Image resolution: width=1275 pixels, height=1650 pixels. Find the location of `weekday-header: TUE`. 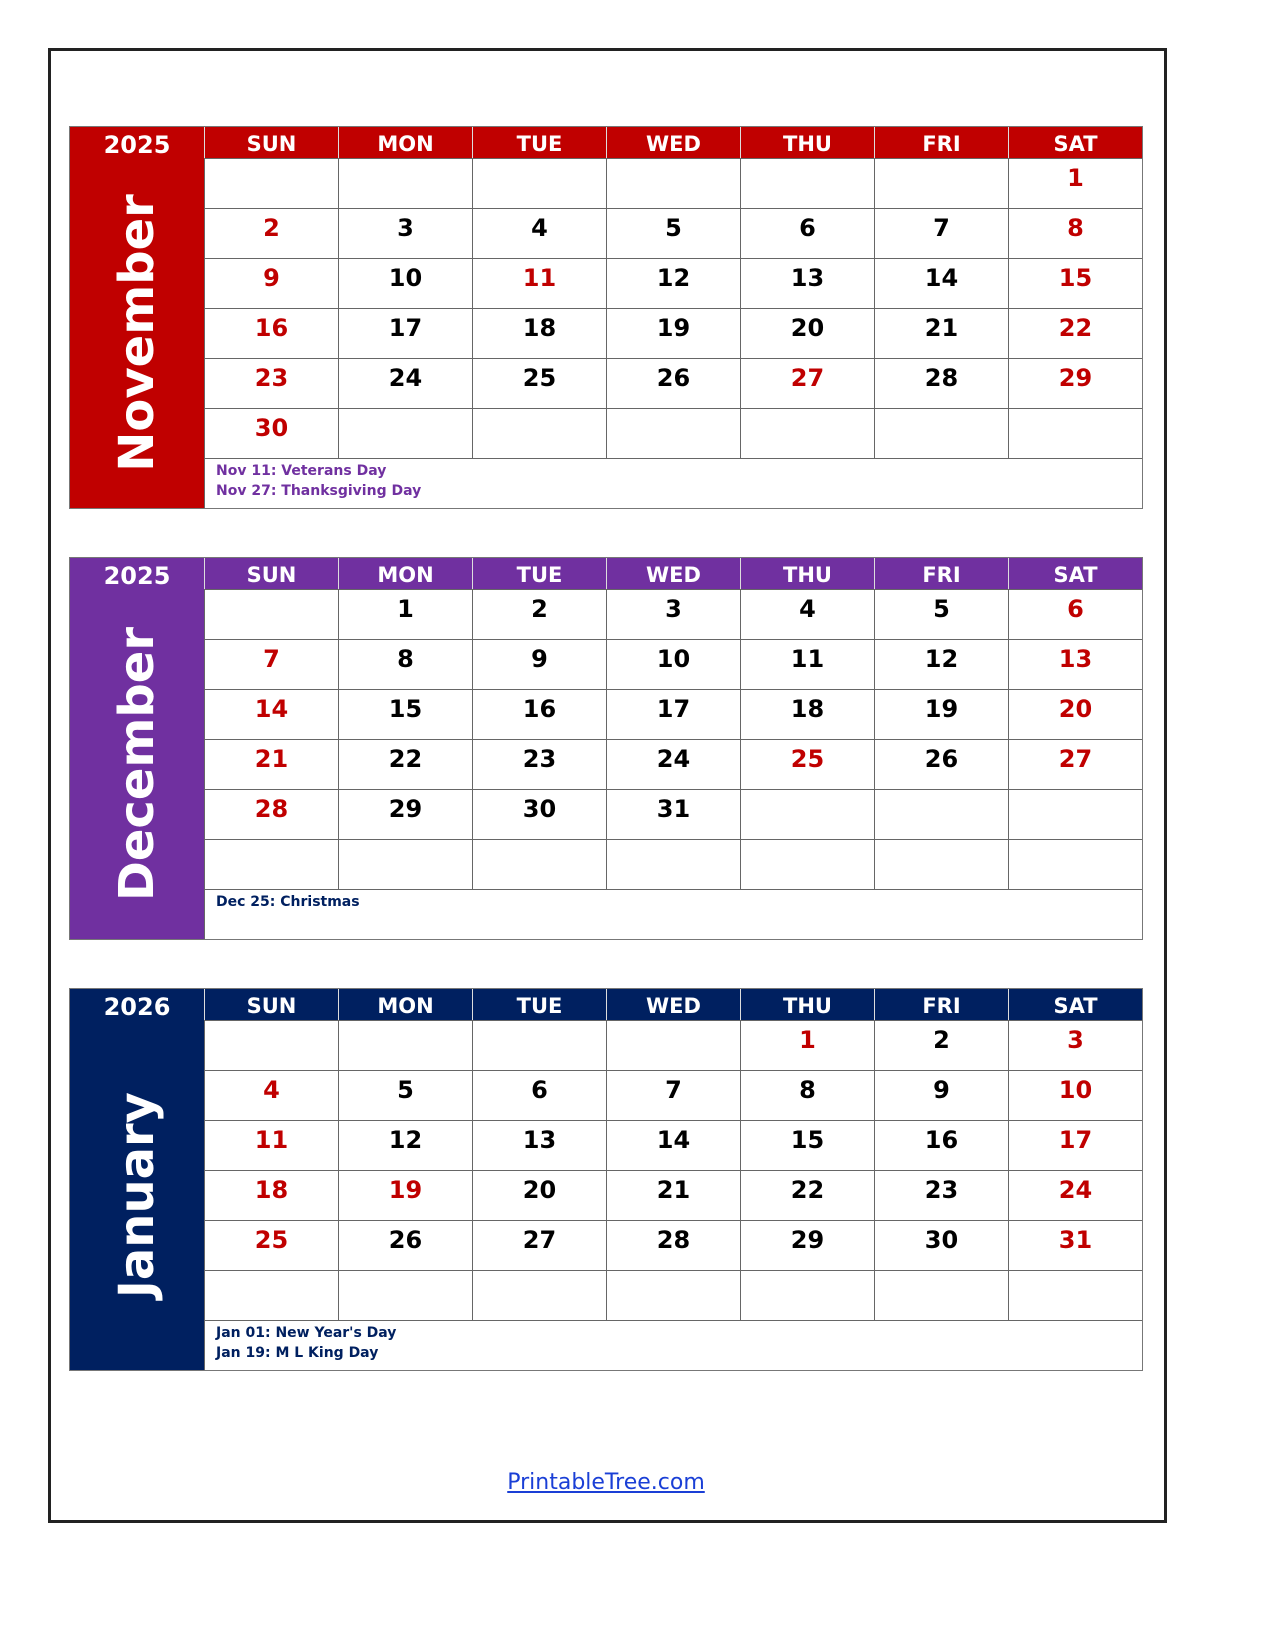

weekday-header: TUE is located at coordinates (539, 573).